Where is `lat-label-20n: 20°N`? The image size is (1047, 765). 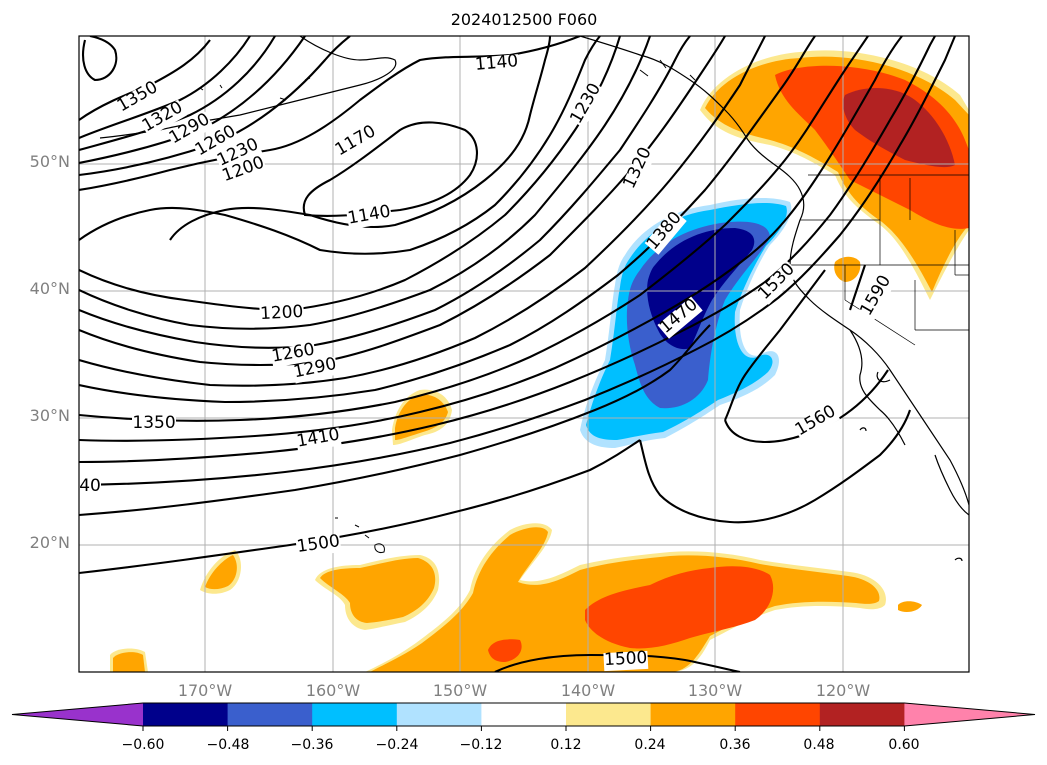
lat-label-20n: 20°N is located at coordinates (49, 542).